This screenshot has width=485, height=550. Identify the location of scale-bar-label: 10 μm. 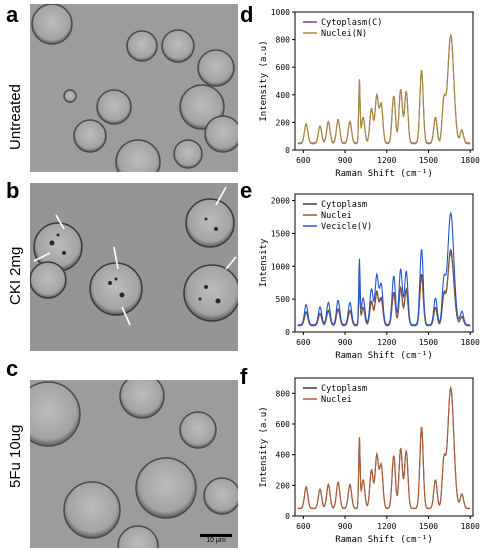
(216, 540).